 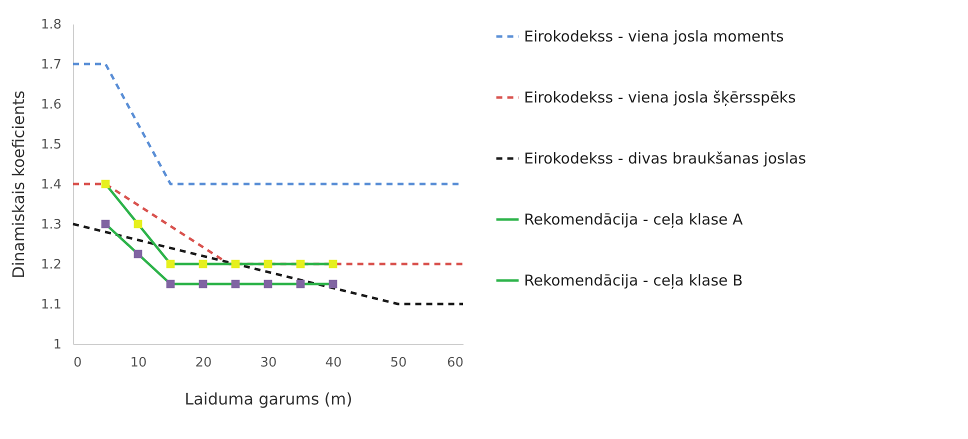 What do you see at coordinates (57, 345) in the screenshot?
I see `y-tick-label: 1` at bounding box center [57, 345].